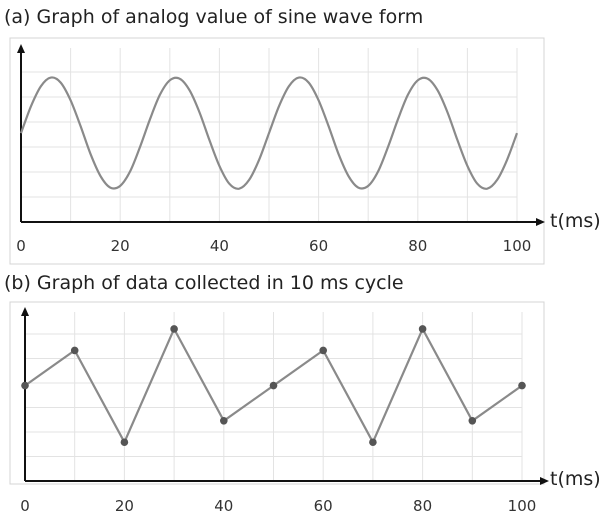  What do you see at coordinates (278, 506) in the screenshot?
I see `chart-b-tick-labels: 0 20 40 60 80 100` at bounding box center [278, 506].